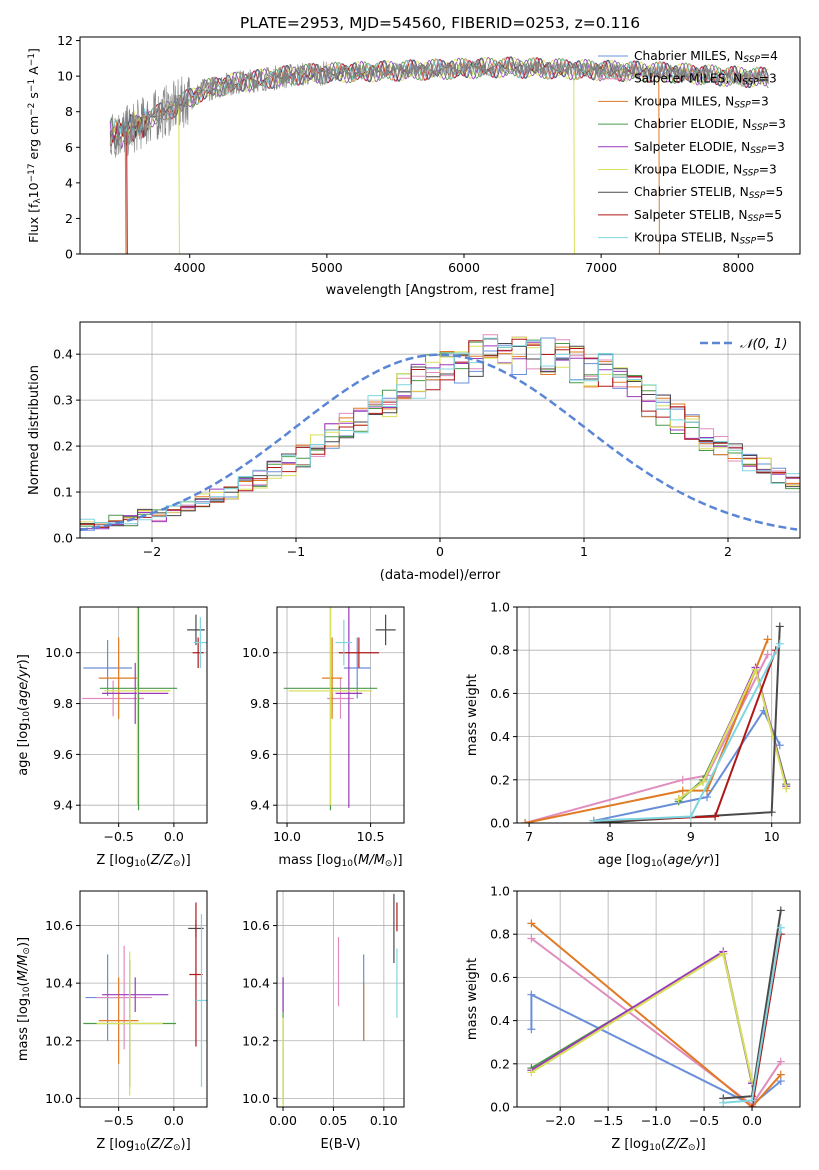 The height and width of the screenshot is (1170, 819). What do you see at coordinates (704, 239) in the screenshot?
I see `legend-label: Kroupa STELIB, NSSP=5` at bounding box center [704, 239].